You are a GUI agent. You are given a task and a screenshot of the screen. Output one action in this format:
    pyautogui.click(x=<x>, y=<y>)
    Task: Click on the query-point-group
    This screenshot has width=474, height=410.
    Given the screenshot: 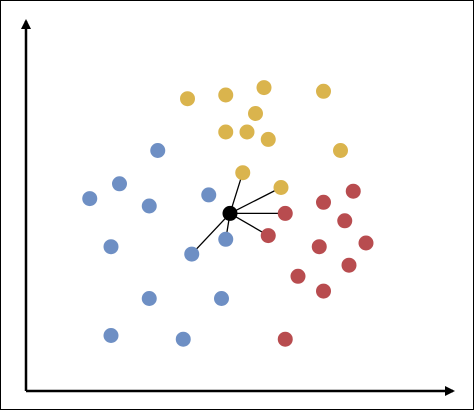 What is the action you would take?
    pyautogui.click(x=230, y=213)
    